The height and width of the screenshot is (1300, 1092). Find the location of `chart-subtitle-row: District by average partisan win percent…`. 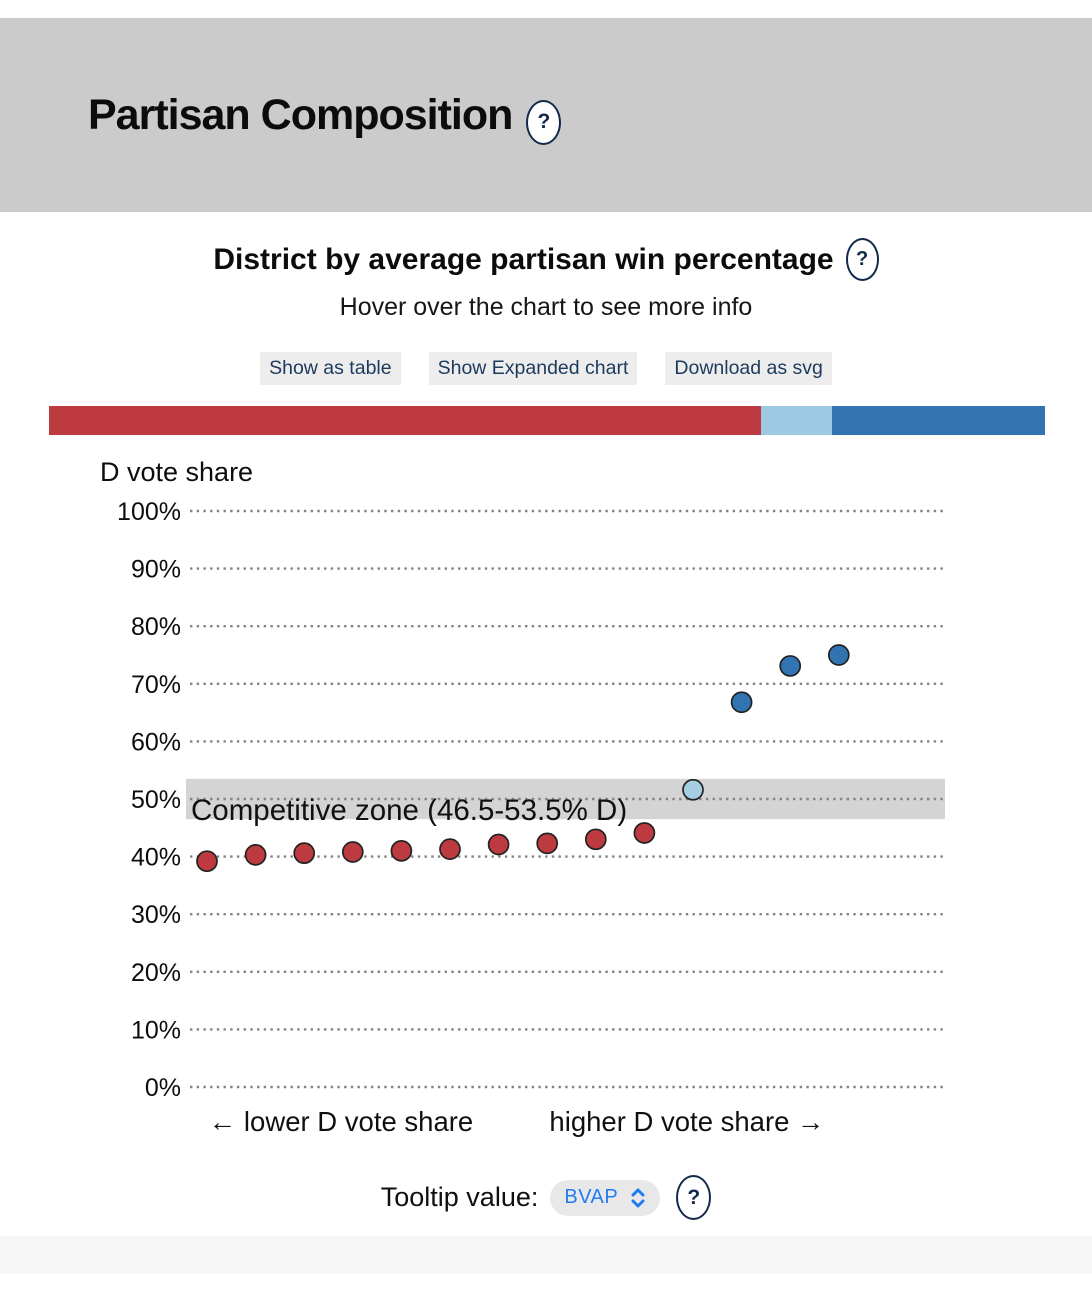

chart-subtitle-row: District by average partisan win percent… is located at coordinates (546, 259).